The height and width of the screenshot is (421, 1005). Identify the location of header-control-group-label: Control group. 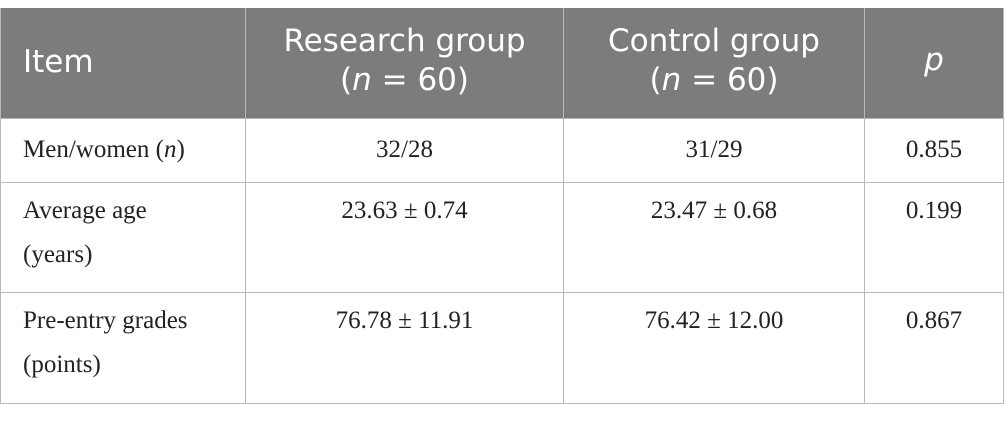
(714, 40).